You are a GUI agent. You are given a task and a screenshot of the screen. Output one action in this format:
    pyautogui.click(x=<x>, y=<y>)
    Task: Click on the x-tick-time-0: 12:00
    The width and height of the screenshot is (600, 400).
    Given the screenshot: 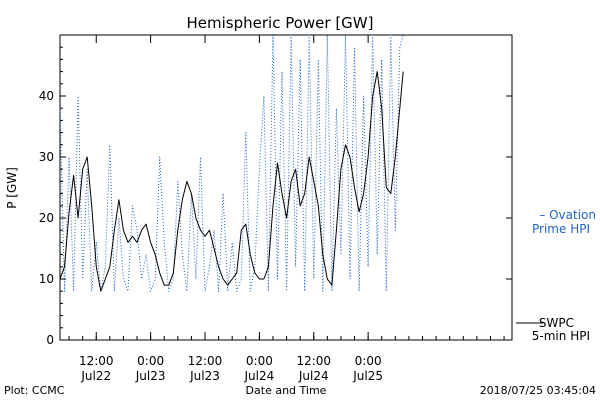 What is the action you would take?
    pyautogui.click(x=96, y=361)
    